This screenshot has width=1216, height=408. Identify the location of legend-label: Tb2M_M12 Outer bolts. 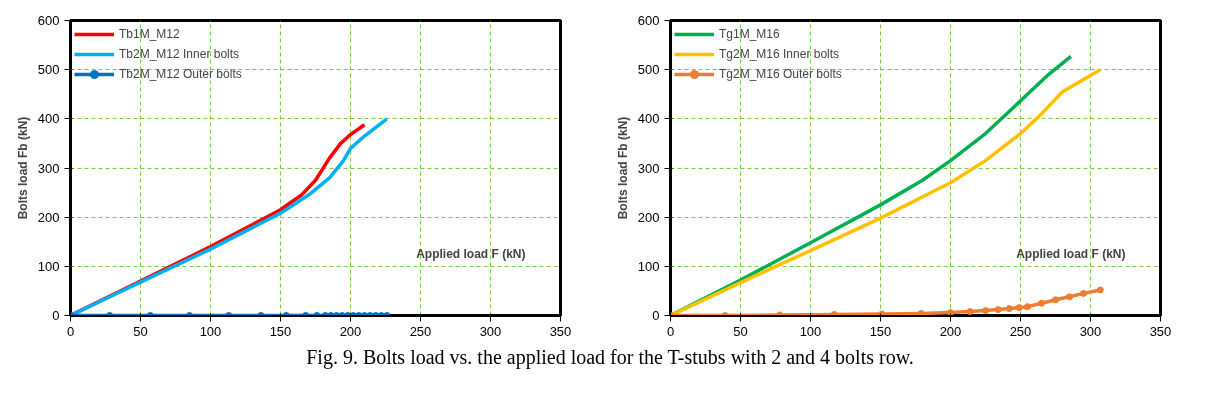
(180, 74).